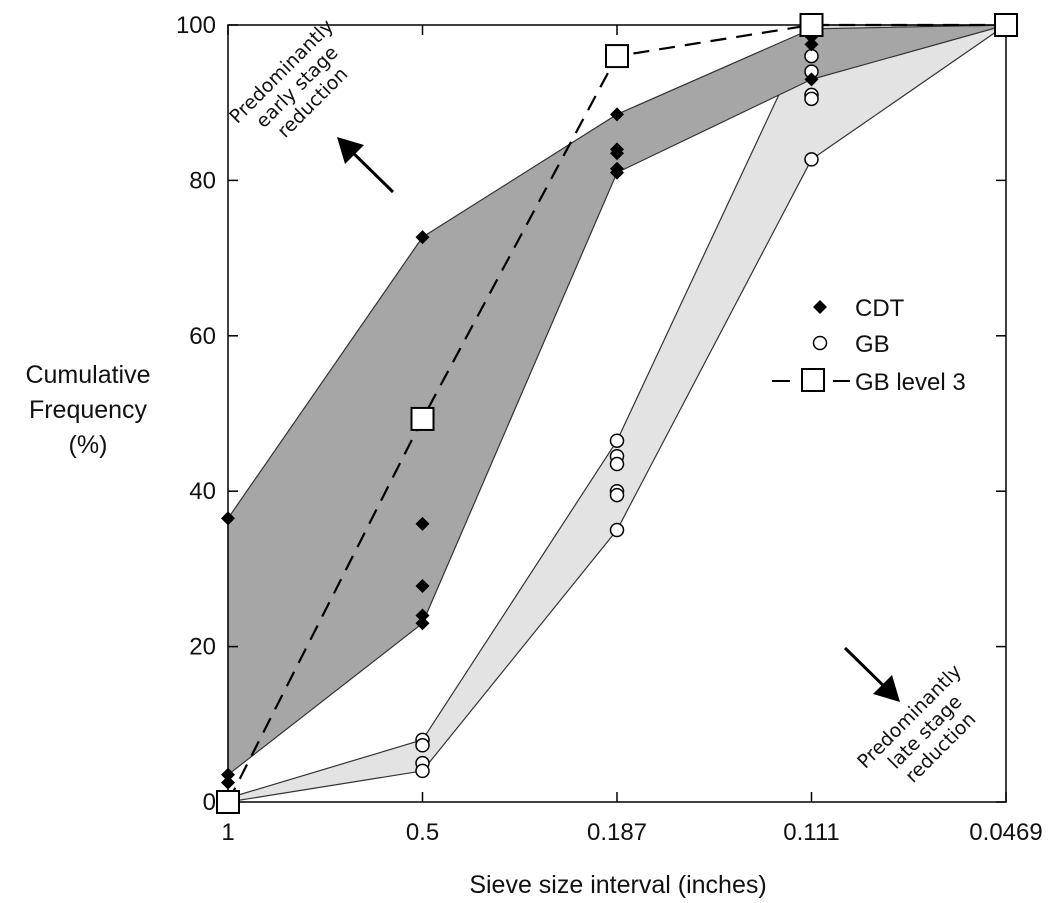  I want to click on x-tick-label: 0.5, so click(422, 832).